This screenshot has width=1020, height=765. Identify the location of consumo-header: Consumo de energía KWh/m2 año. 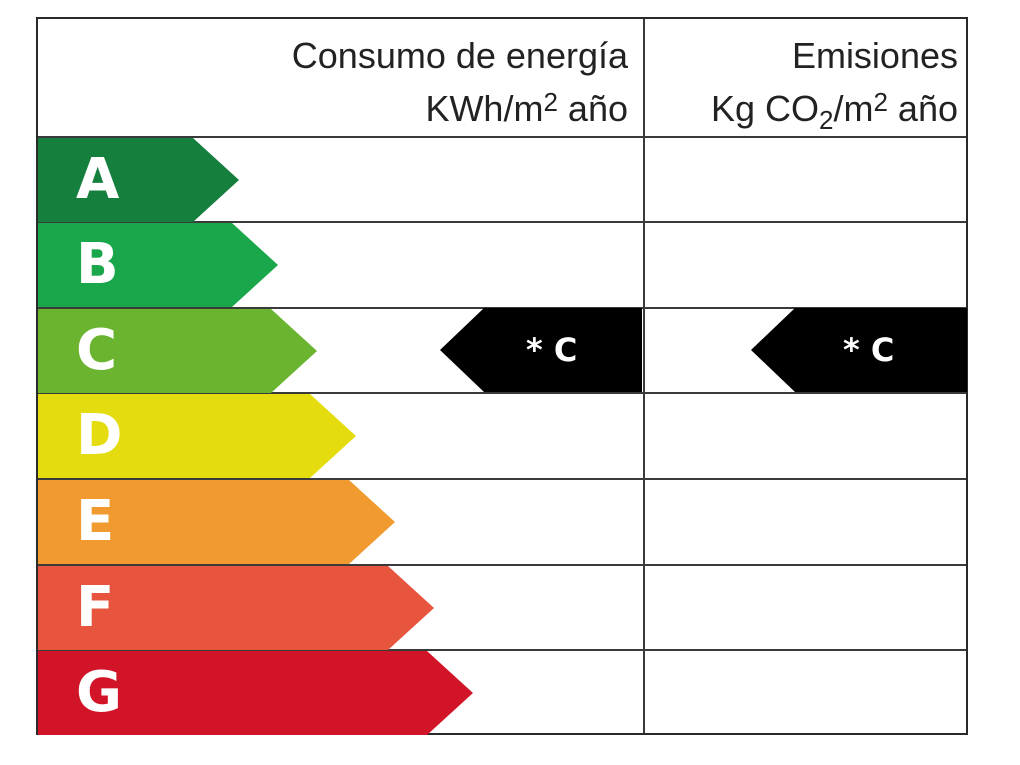
(333, 78).